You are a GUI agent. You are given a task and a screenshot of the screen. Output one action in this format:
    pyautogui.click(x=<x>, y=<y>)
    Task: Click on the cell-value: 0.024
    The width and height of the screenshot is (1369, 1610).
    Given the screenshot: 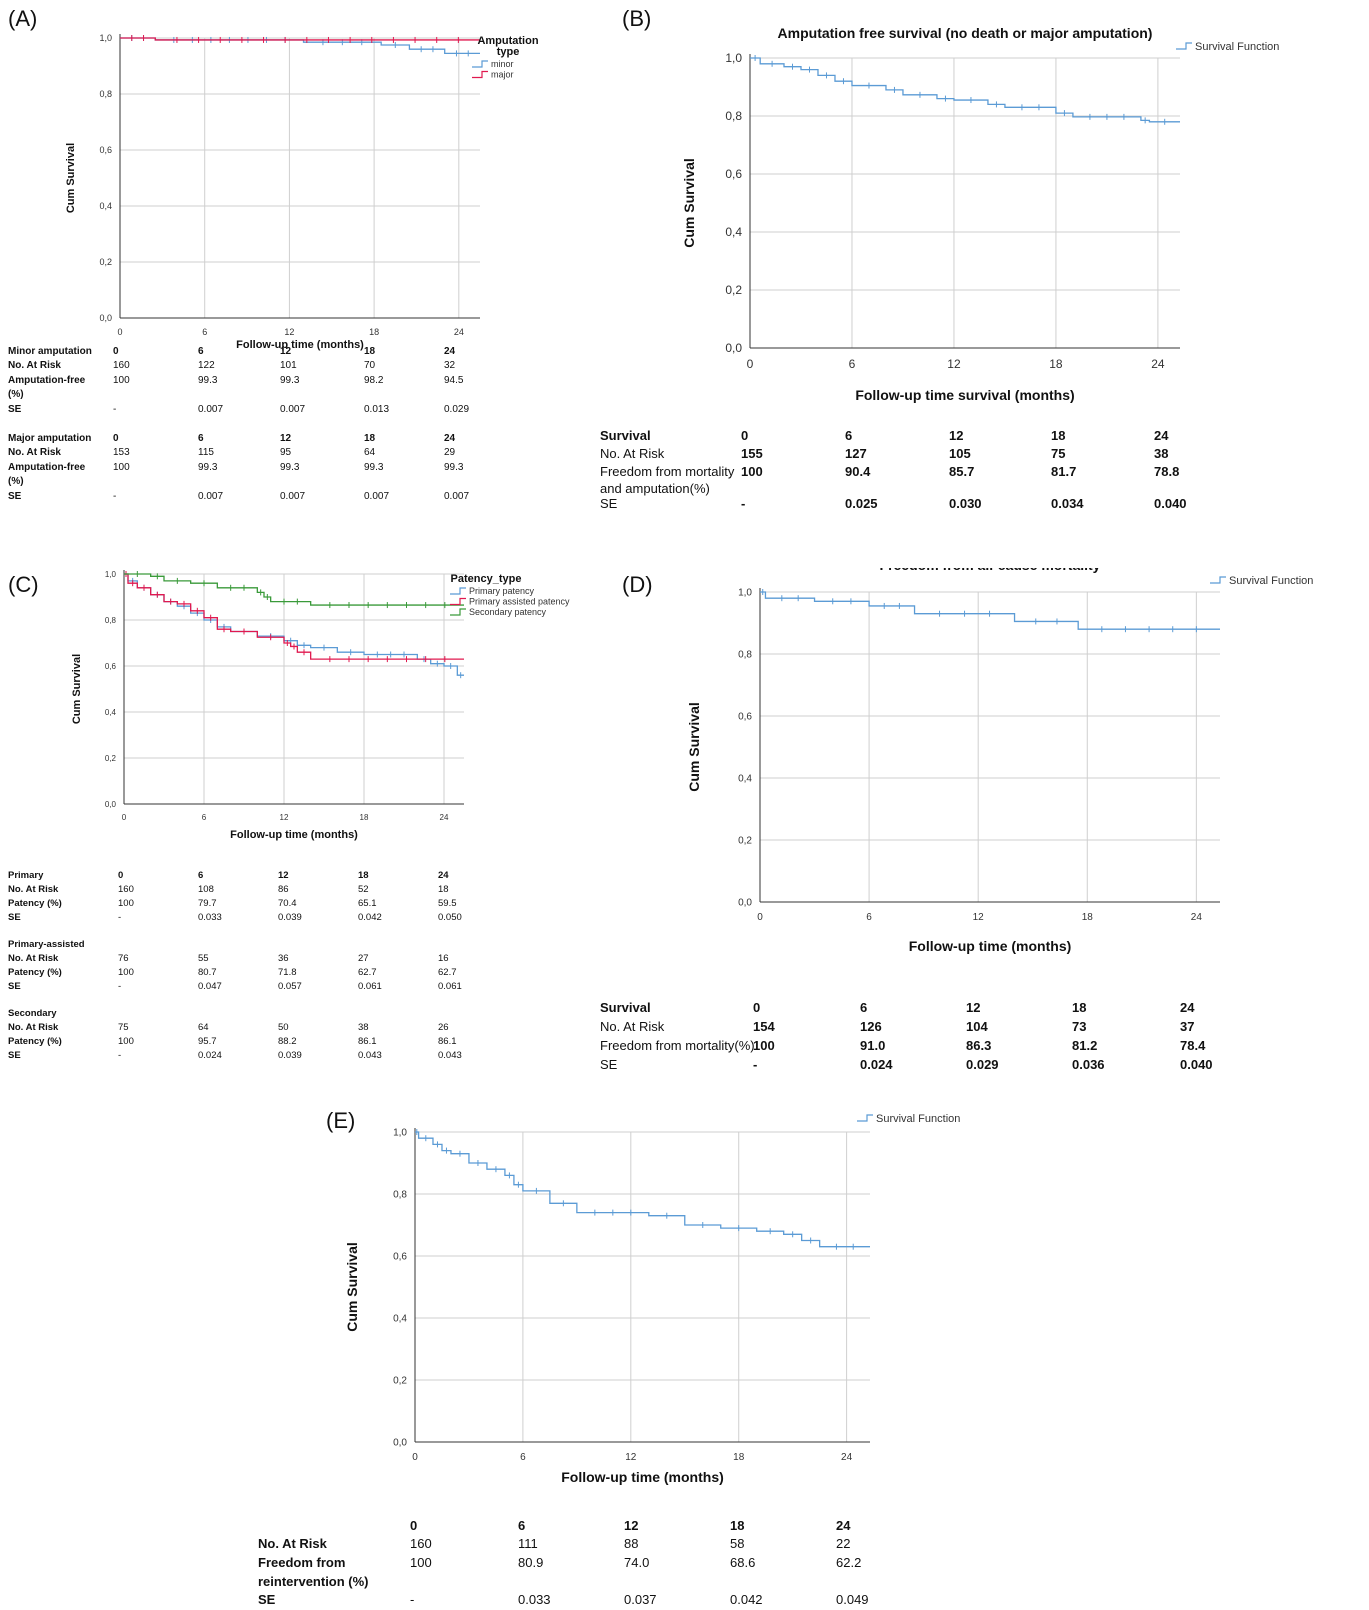 What is the action you would take?
    pyautogui.click(x=210, y=1055)
    